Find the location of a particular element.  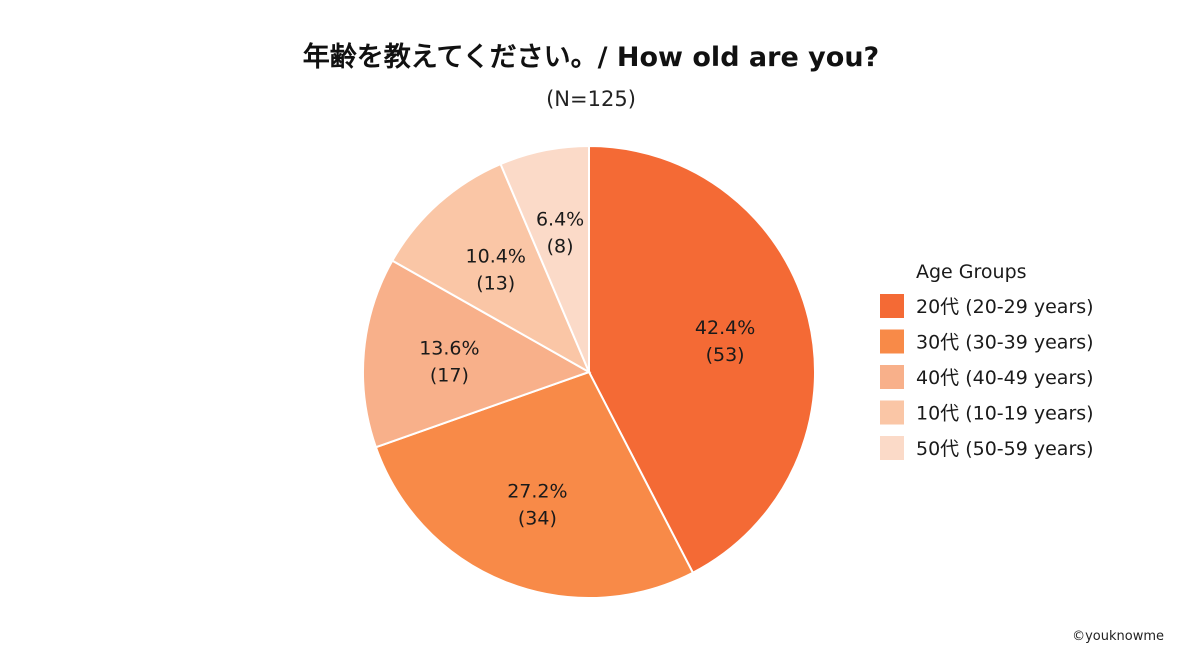

legend-title: Age Groups is located at coordinates (971, 272).